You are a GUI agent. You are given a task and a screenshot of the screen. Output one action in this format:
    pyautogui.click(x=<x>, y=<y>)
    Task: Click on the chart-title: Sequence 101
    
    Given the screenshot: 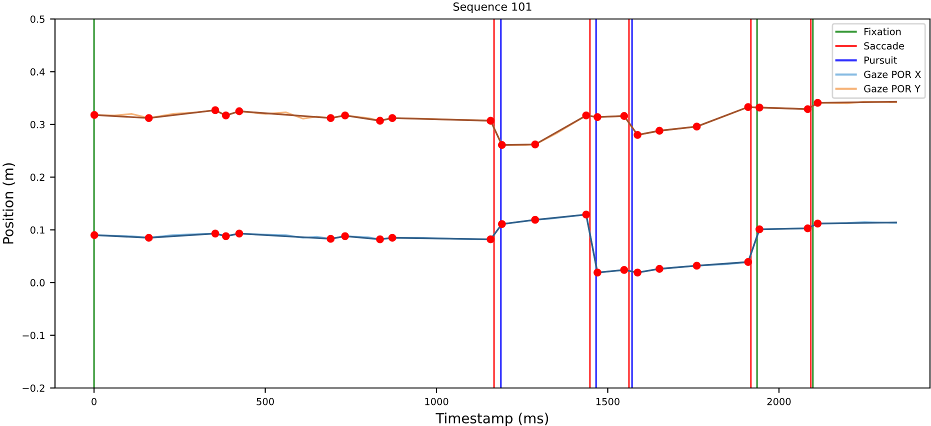 What is the action you would take?
    pyautogui.click(x=492, y=7)
    